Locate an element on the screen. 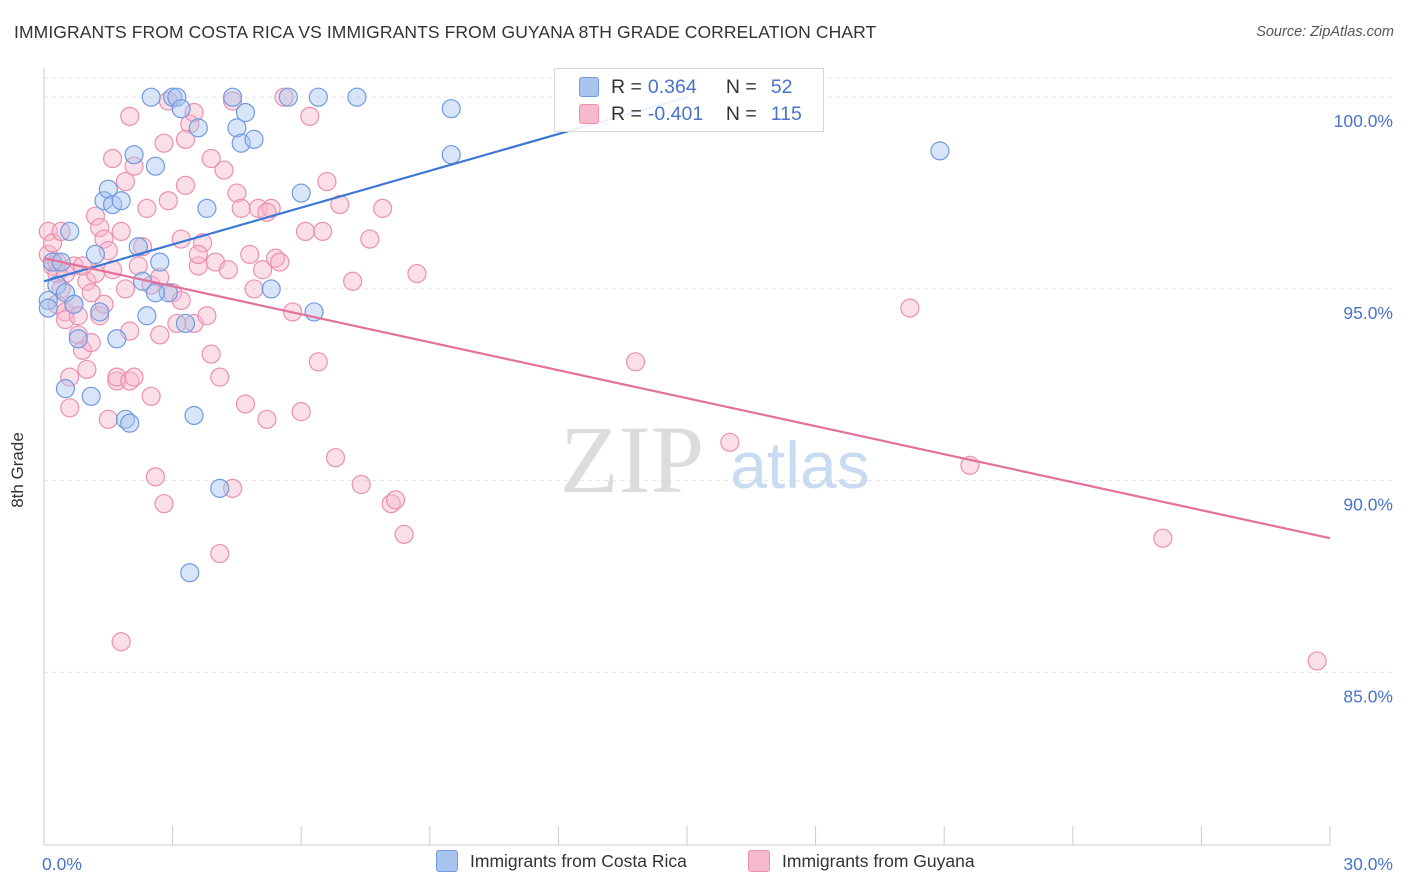  y-tick-label: 100.0% is located at coordinates (1363, 121).